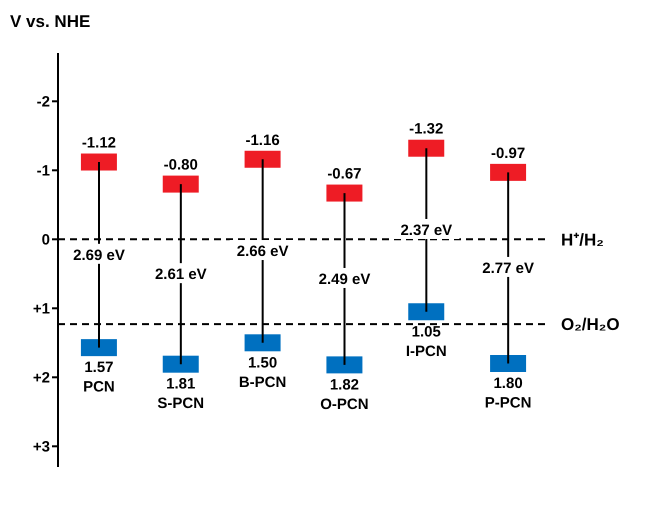 The height and width of the screenshot is (510, 652). I want to click on data-label: 1.05, so click(426, 331).